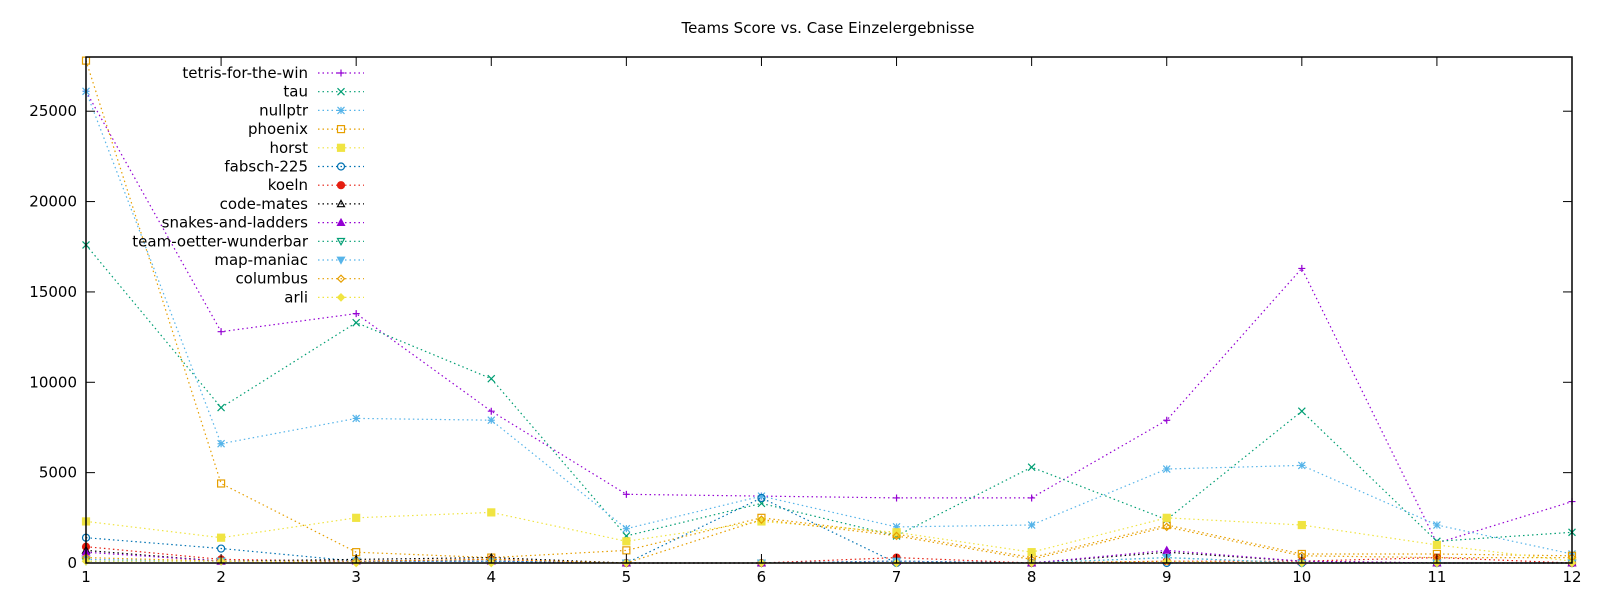  I want to click on x-tick-label: 1, so click(86, 577).